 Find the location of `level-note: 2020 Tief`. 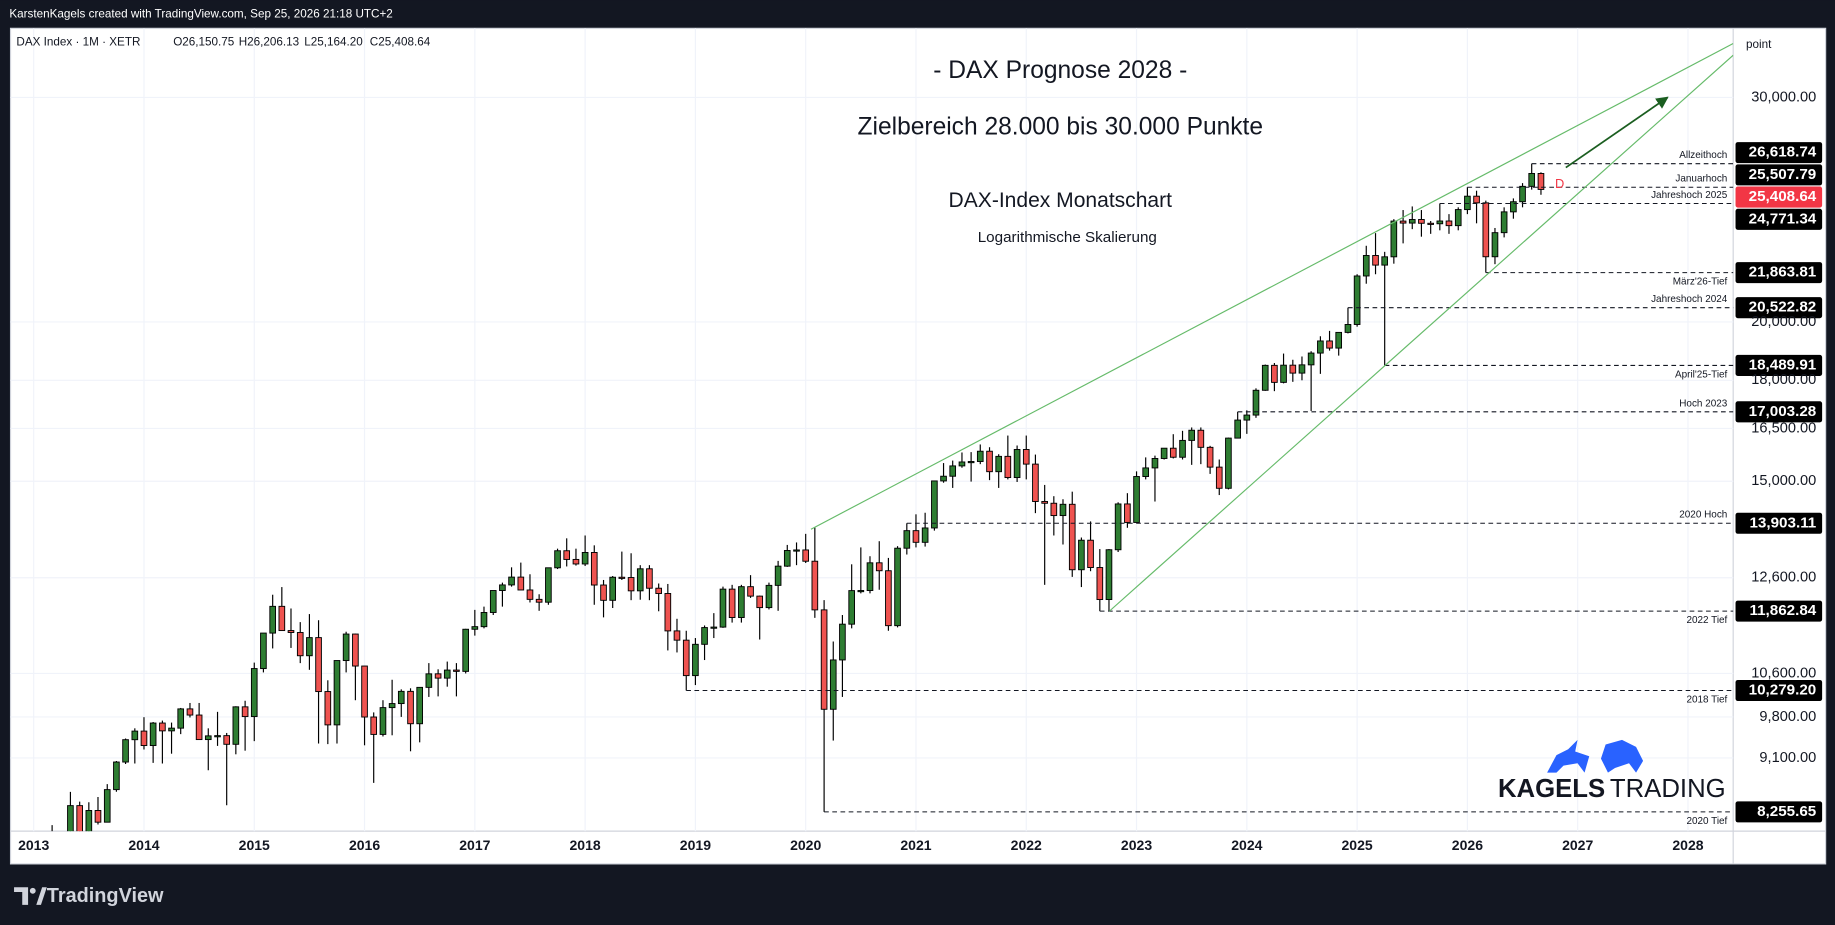

level-note: 2020 Tief is located at coordinates (1706, 821).